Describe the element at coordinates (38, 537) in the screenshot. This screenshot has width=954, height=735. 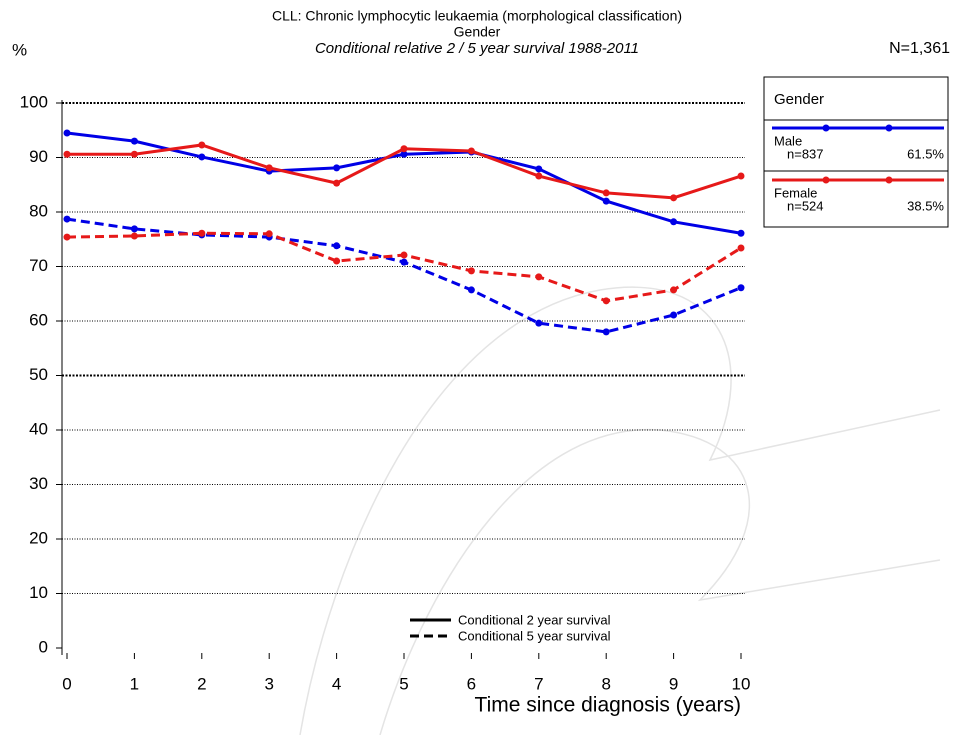
I see `y-tick-label: 20` at that location.